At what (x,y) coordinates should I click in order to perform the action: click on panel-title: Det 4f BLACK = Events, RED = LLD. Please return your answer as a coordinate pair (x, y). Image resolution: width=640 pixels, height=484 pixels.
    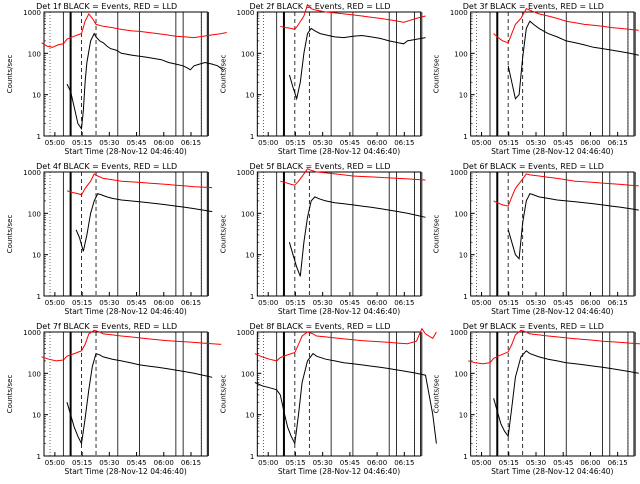
    Looking at the image, I should click on (106, 166).